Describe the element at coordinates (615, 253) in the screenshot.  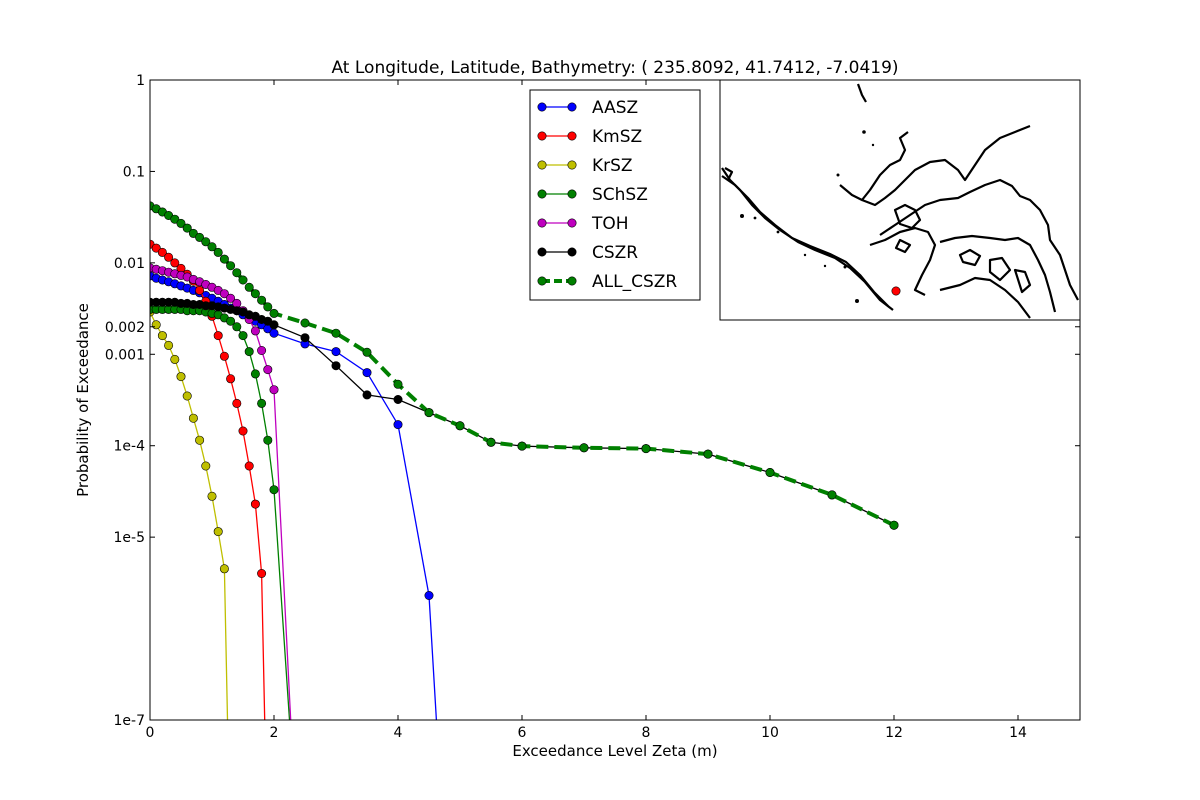
I see `legend-label: CSZR` at that location.